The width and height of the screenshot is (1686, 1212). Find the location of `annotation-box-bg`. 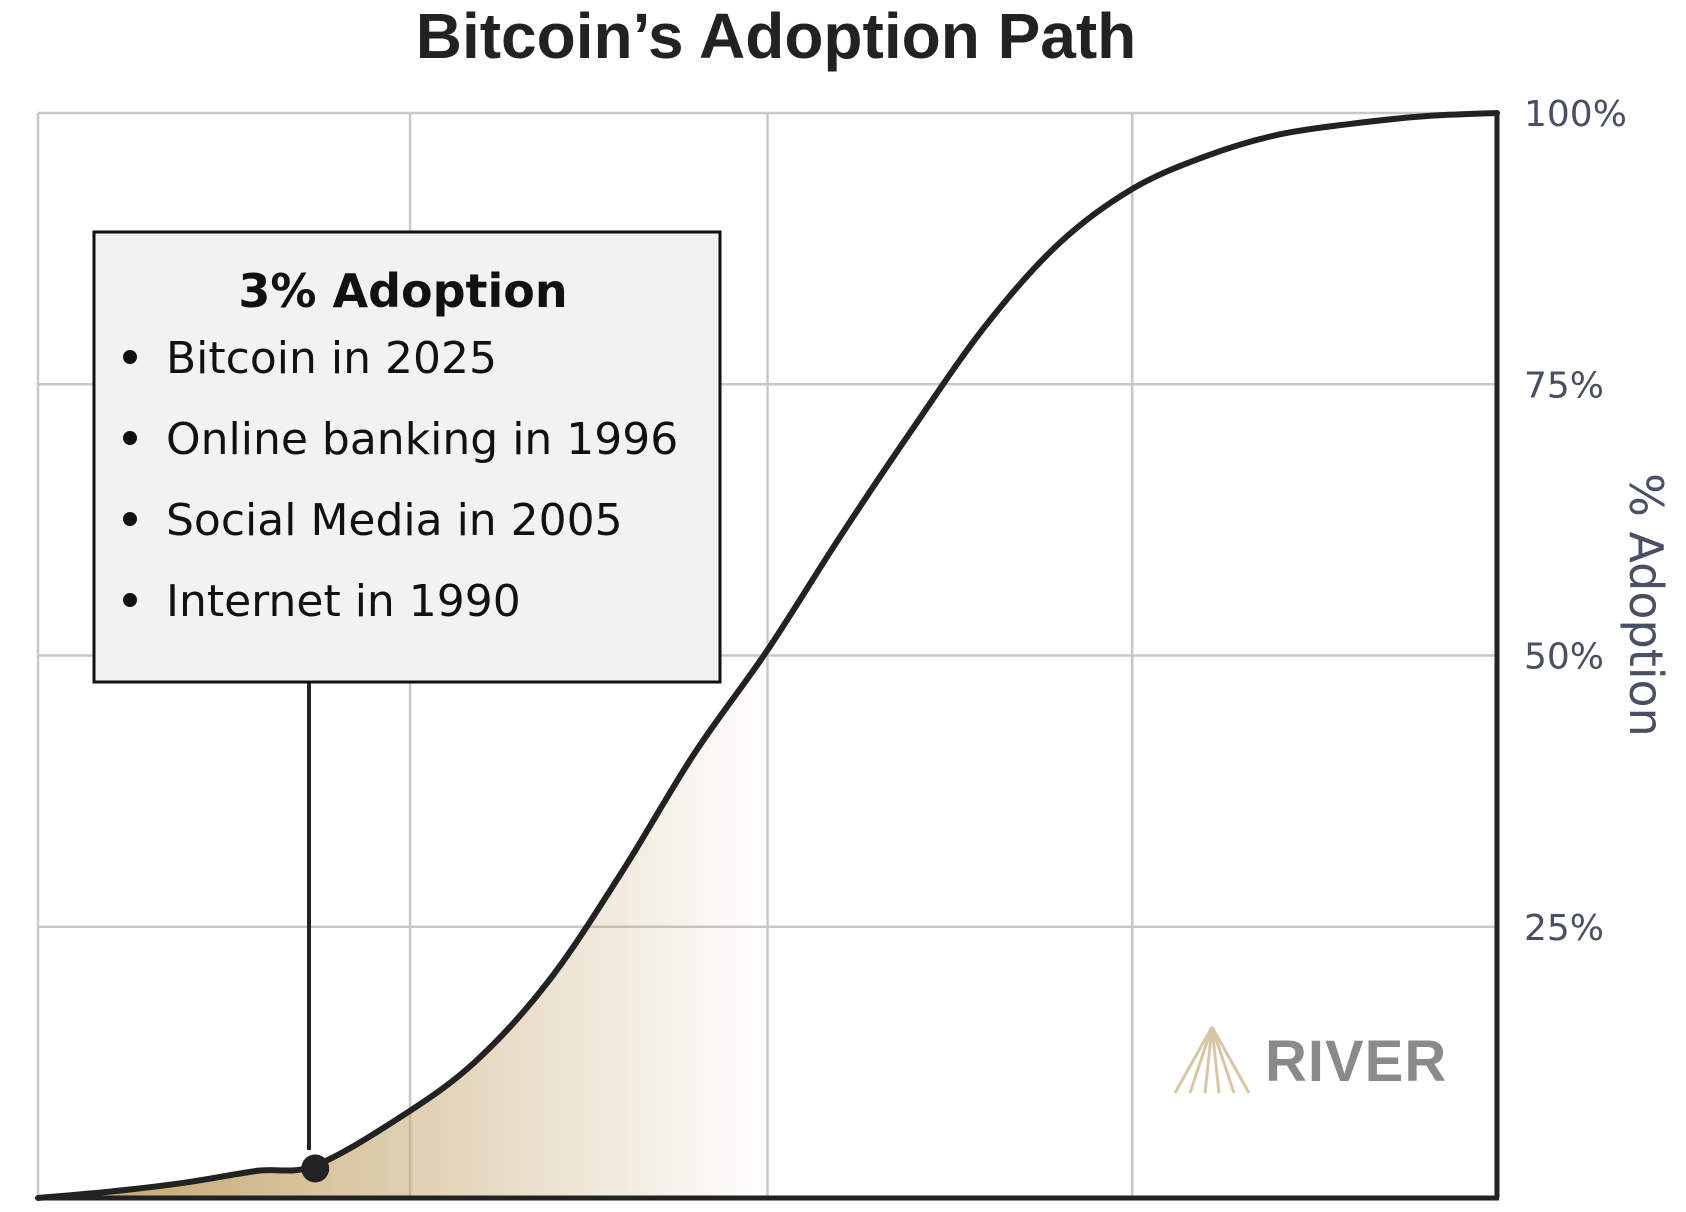

annotation-box-bg is located at coordinates (407, 457).